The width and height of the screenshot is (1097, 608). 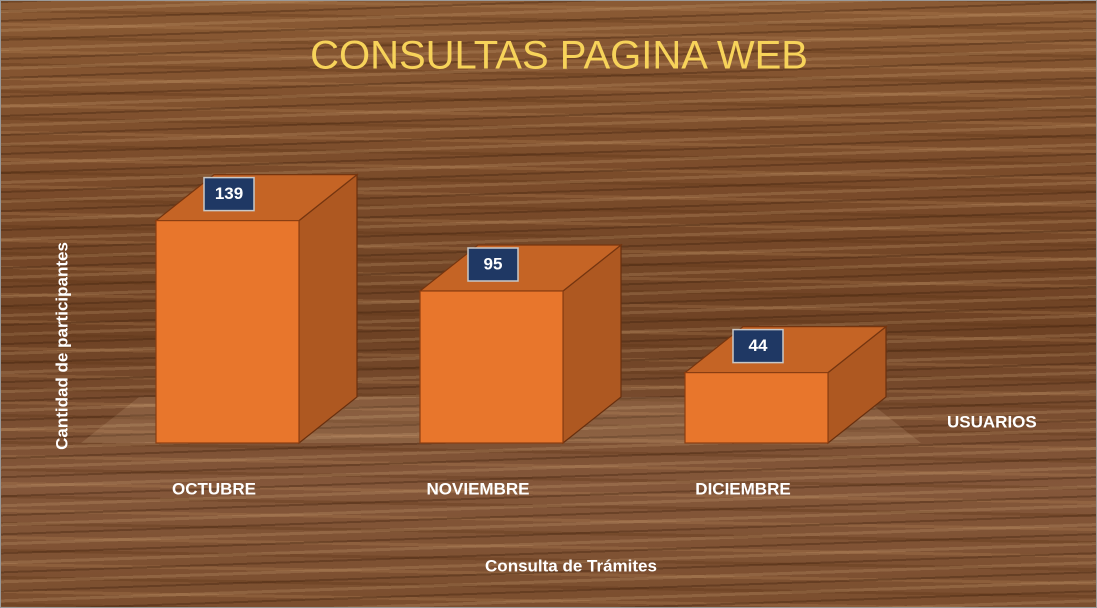 I want to click on legend-label: USUARIOS, so click(x=992, y=421).